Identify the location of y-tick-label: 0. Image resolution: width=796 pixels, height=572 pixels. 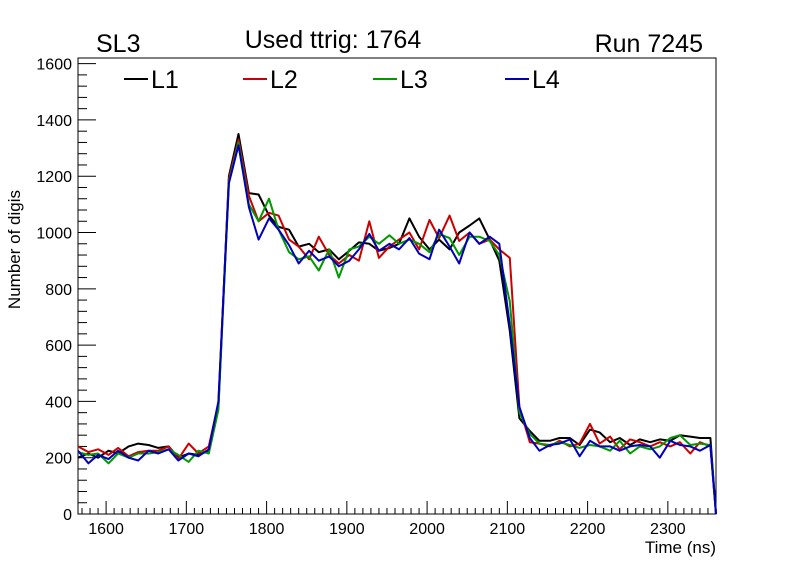
(67, 515).